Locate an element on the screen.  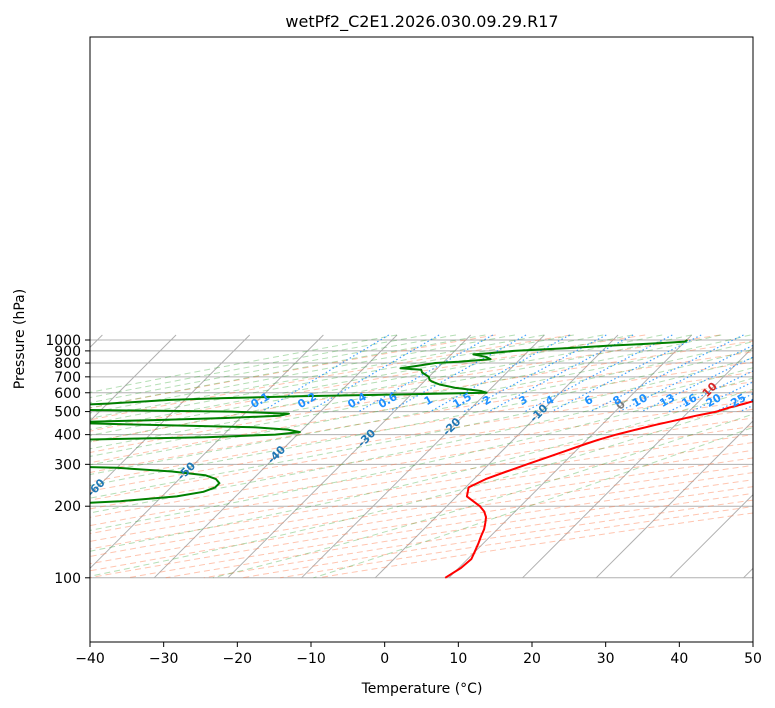
mixing-ratio-label: 3 is located at coordinates (523, 400).